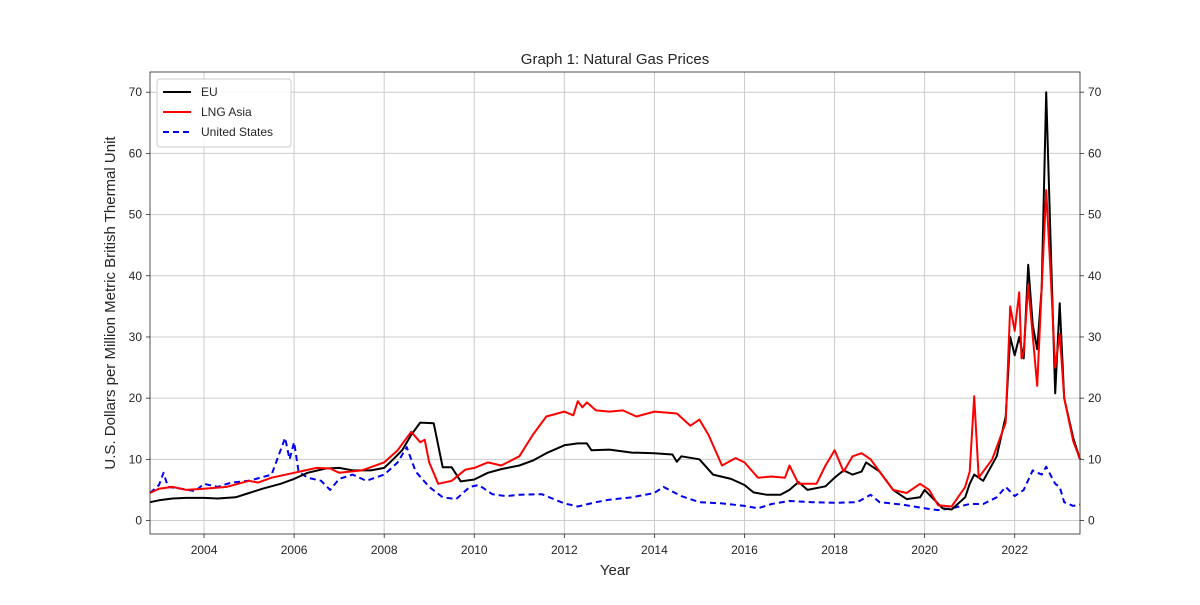 The image size is (1200, 605). I want to click on x-tick-label: 2016, so click(744, 550).